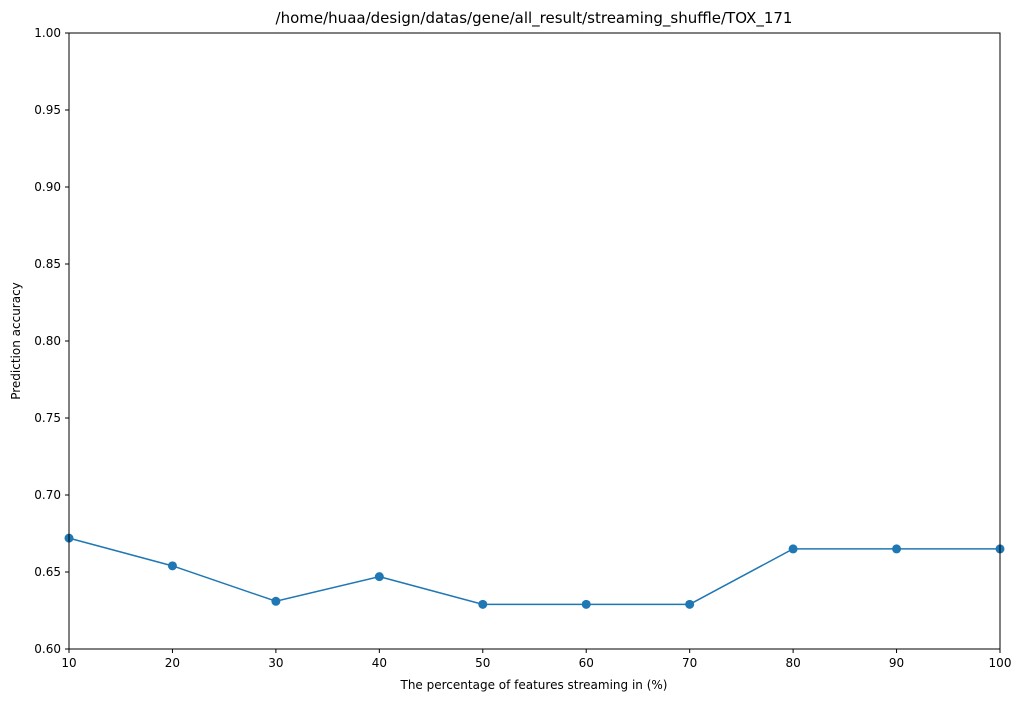 Image resolution: width=1023 pixels, height=701 pixels. Describe the element at coordinates (482, 663) in the screenshot. I see `x-tick-label: 50` at that location.